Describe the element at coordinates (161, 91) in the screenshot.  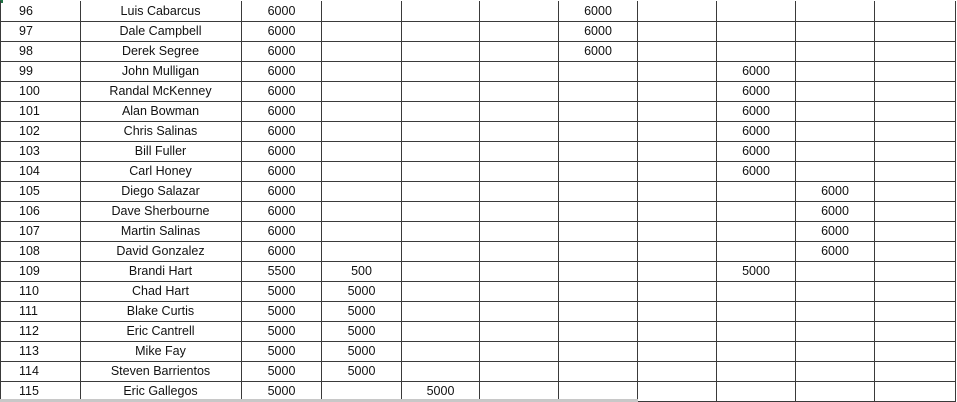
I see `name-cell: Randal McKenney` at that location.